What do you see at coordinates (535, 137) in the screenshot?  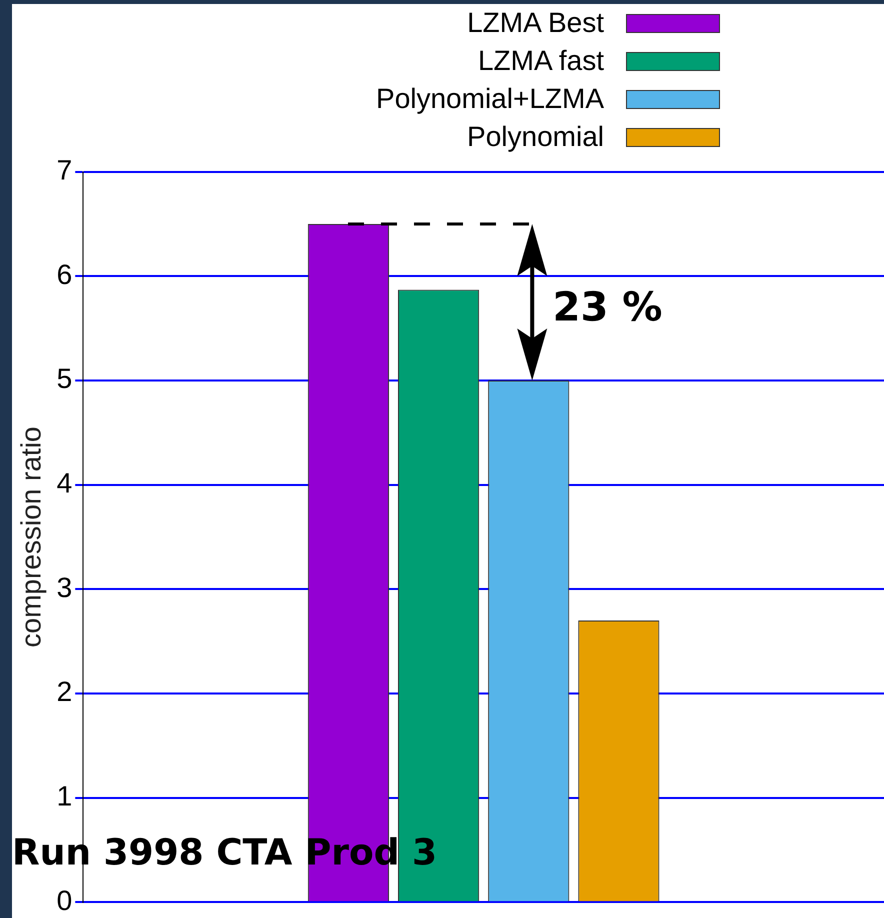 I see `legend-label: Polynomial` at bounding box center [535, 137].